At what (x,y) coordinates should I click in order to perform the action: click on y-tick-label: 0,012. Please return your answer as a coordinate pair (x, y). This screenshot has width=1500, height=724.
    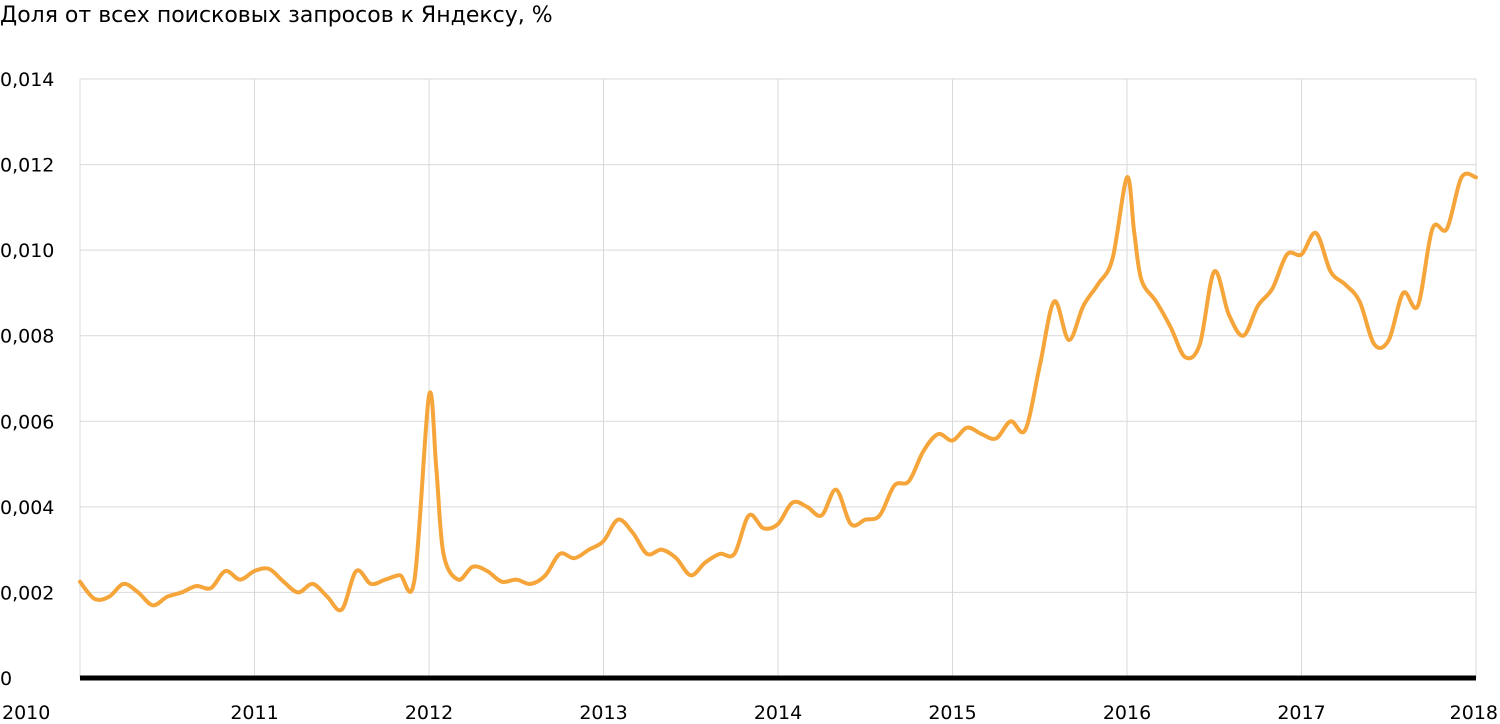
    Looking at the image, I should click on (27, 166).